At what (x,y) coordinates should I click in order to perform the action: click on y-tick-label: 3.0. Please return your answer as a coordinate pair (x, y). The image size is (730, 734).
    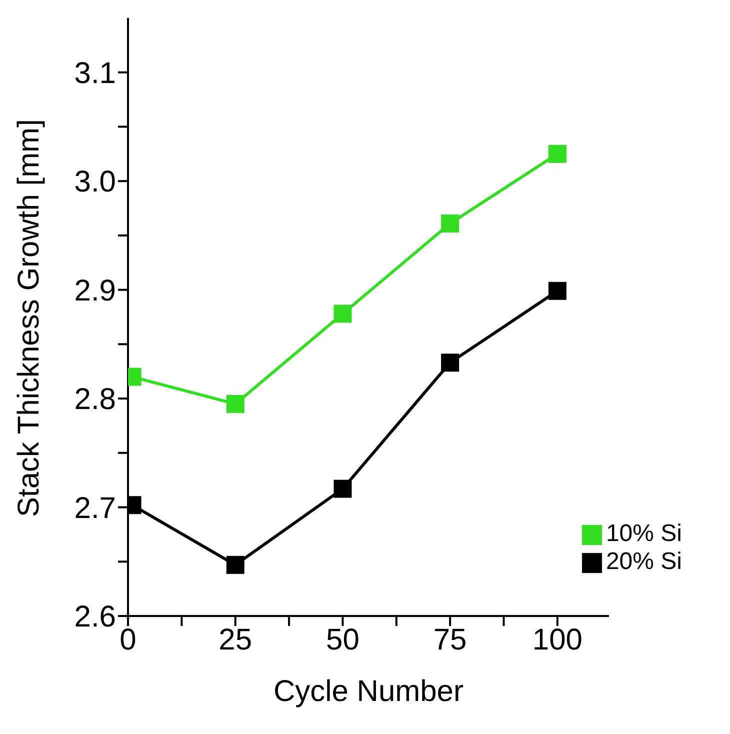
    Looking at the image, I should click on (95, 182).